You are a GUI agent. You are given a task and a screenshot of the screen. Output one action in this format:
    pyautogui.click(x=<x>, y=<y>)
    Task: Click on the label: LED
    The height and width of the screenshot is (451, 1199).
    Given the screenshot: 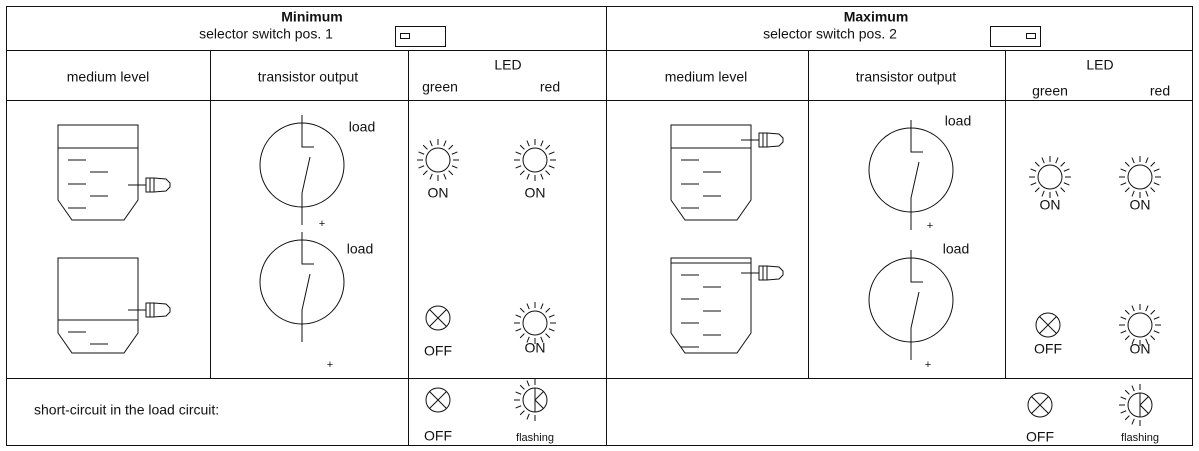 What is the action you would take?
    pyautogui.click(x=1099, y=65)
    